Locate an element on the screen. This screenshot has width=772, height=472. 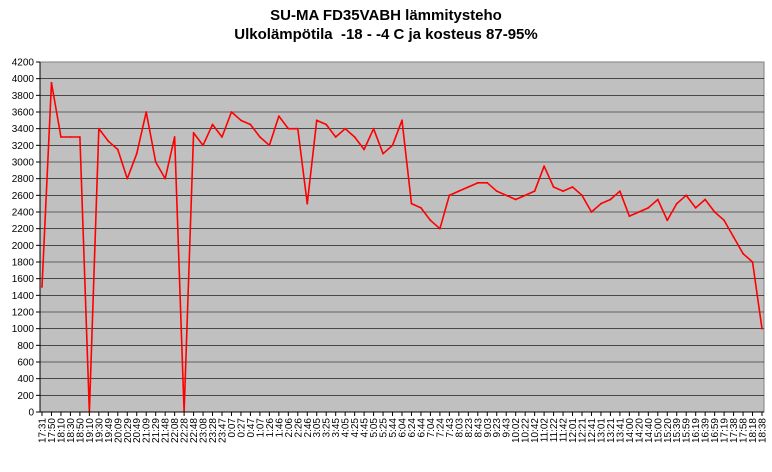
y-tick-label: 0 is located at coordinates (31, 413).